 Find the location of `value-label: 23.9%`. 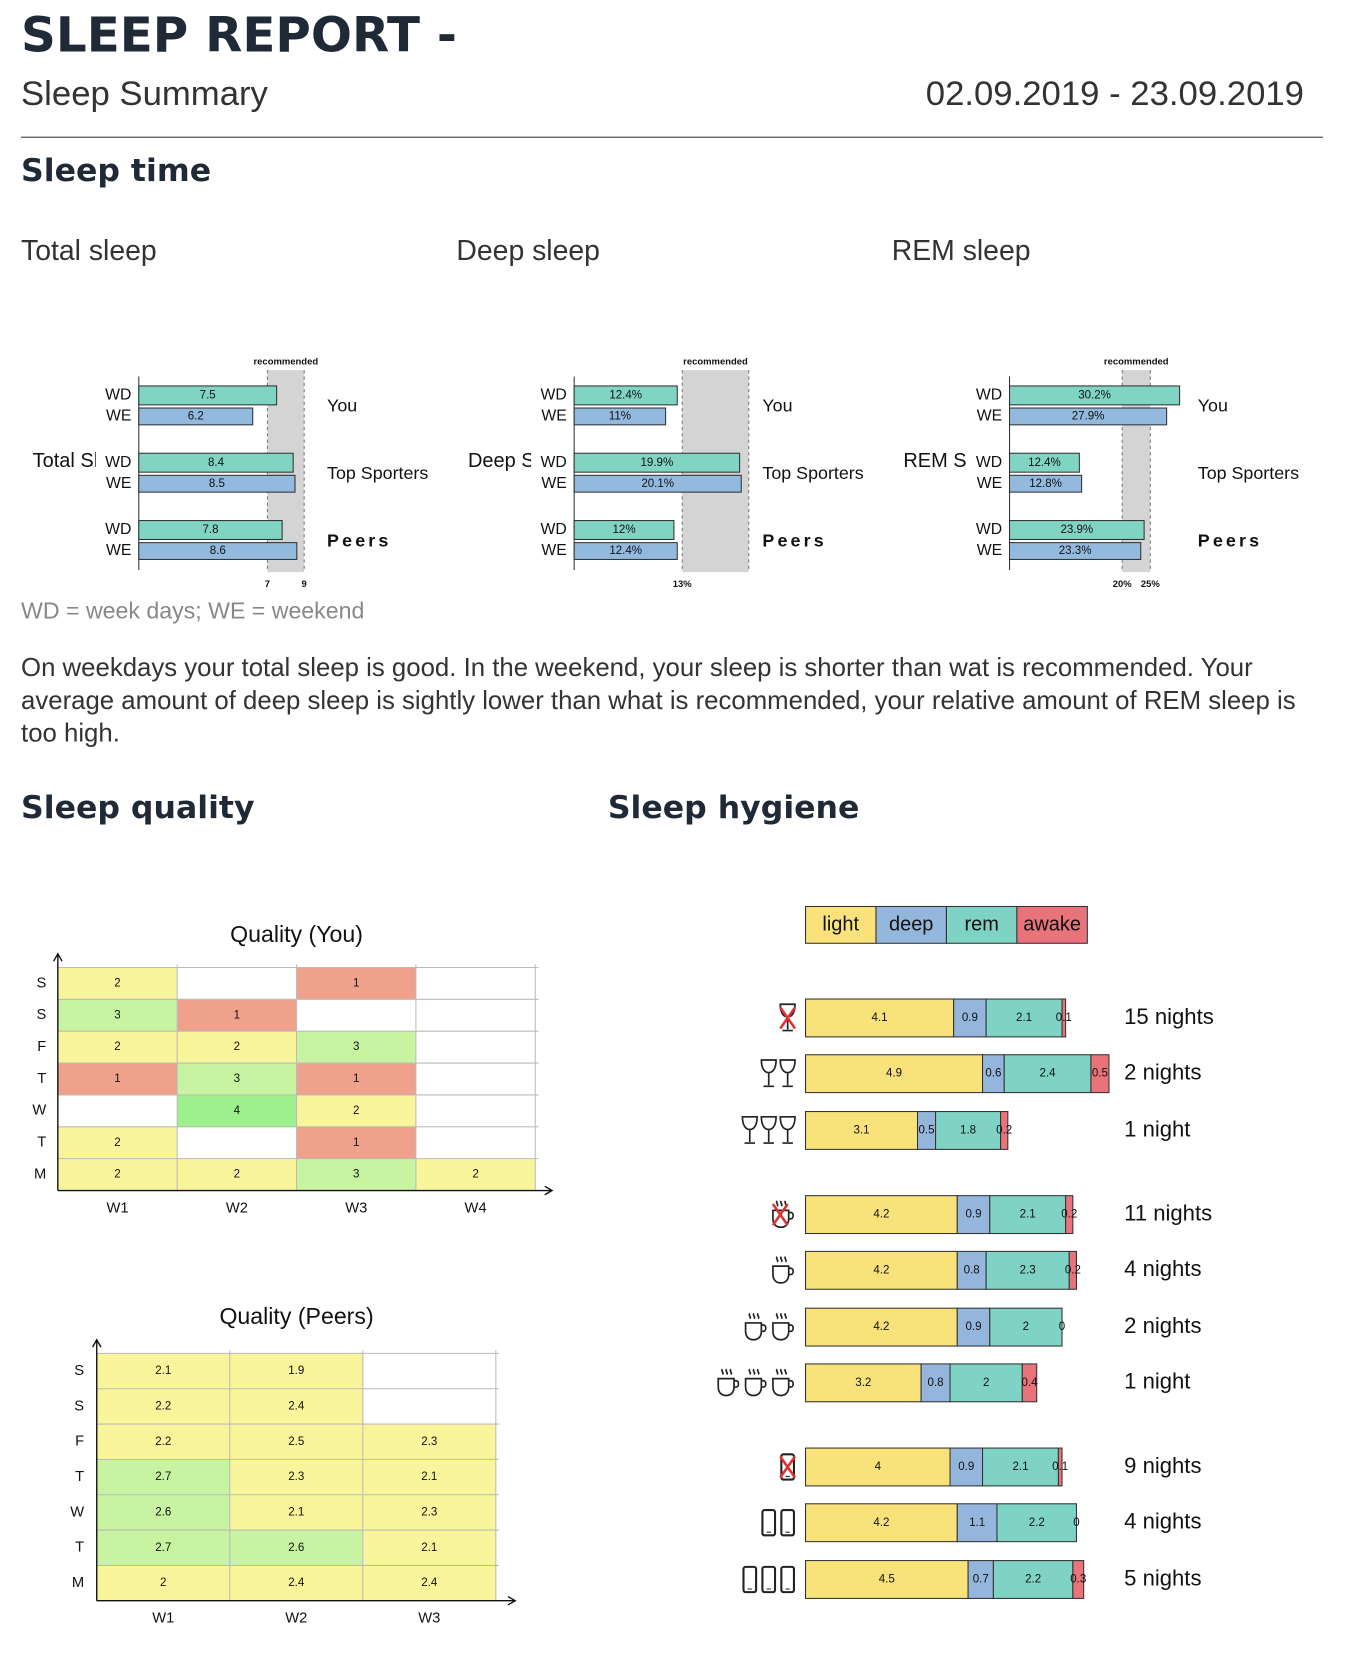

value-label: 23.9% is located at coordinates (1076, 530).